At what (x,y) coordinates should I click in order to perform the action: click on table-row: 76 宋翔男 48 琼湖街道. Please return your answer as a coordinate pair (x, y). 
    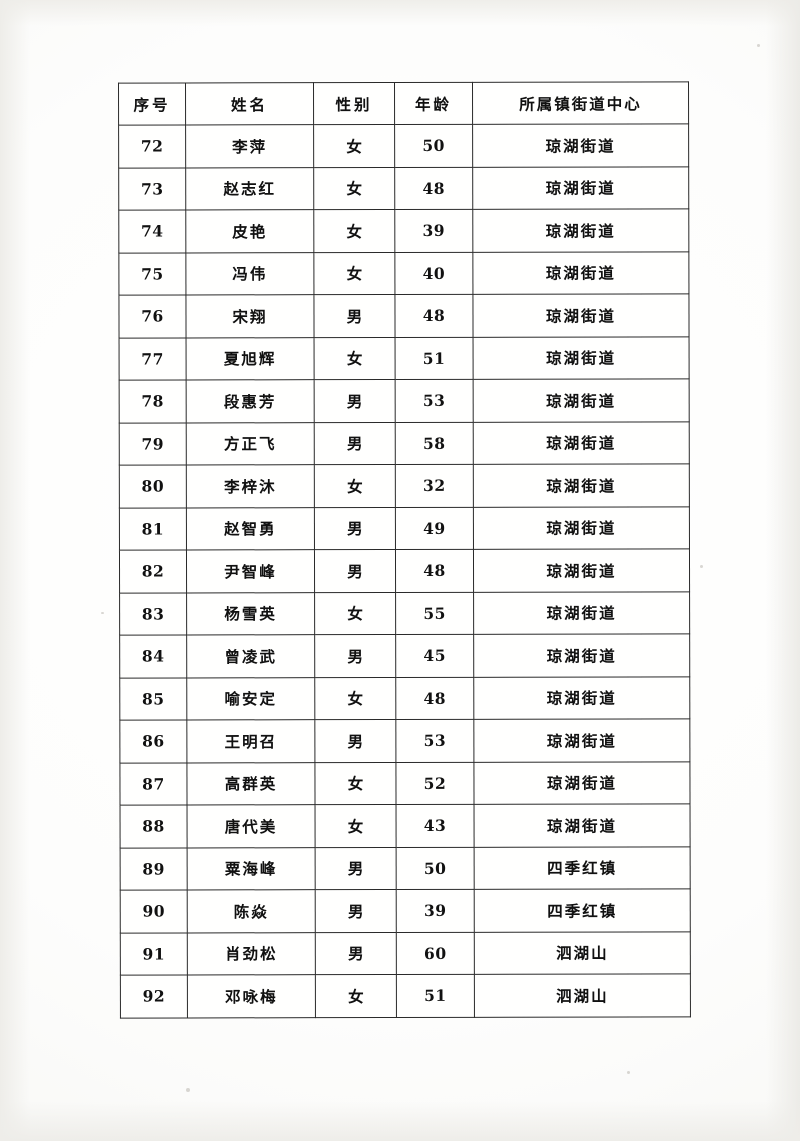
    Looking at the image, I should click on (404, 315).